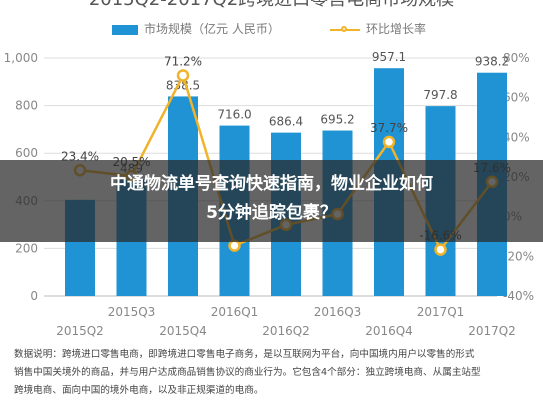 The height and width of the screenshot is (408, 543). What do you see at coordinates (271, 4) in the screenshot?
I see `chart-title: 2015Q2-2017Q2跨境进口零售电商市场规模` at bounding box center [271, 4].